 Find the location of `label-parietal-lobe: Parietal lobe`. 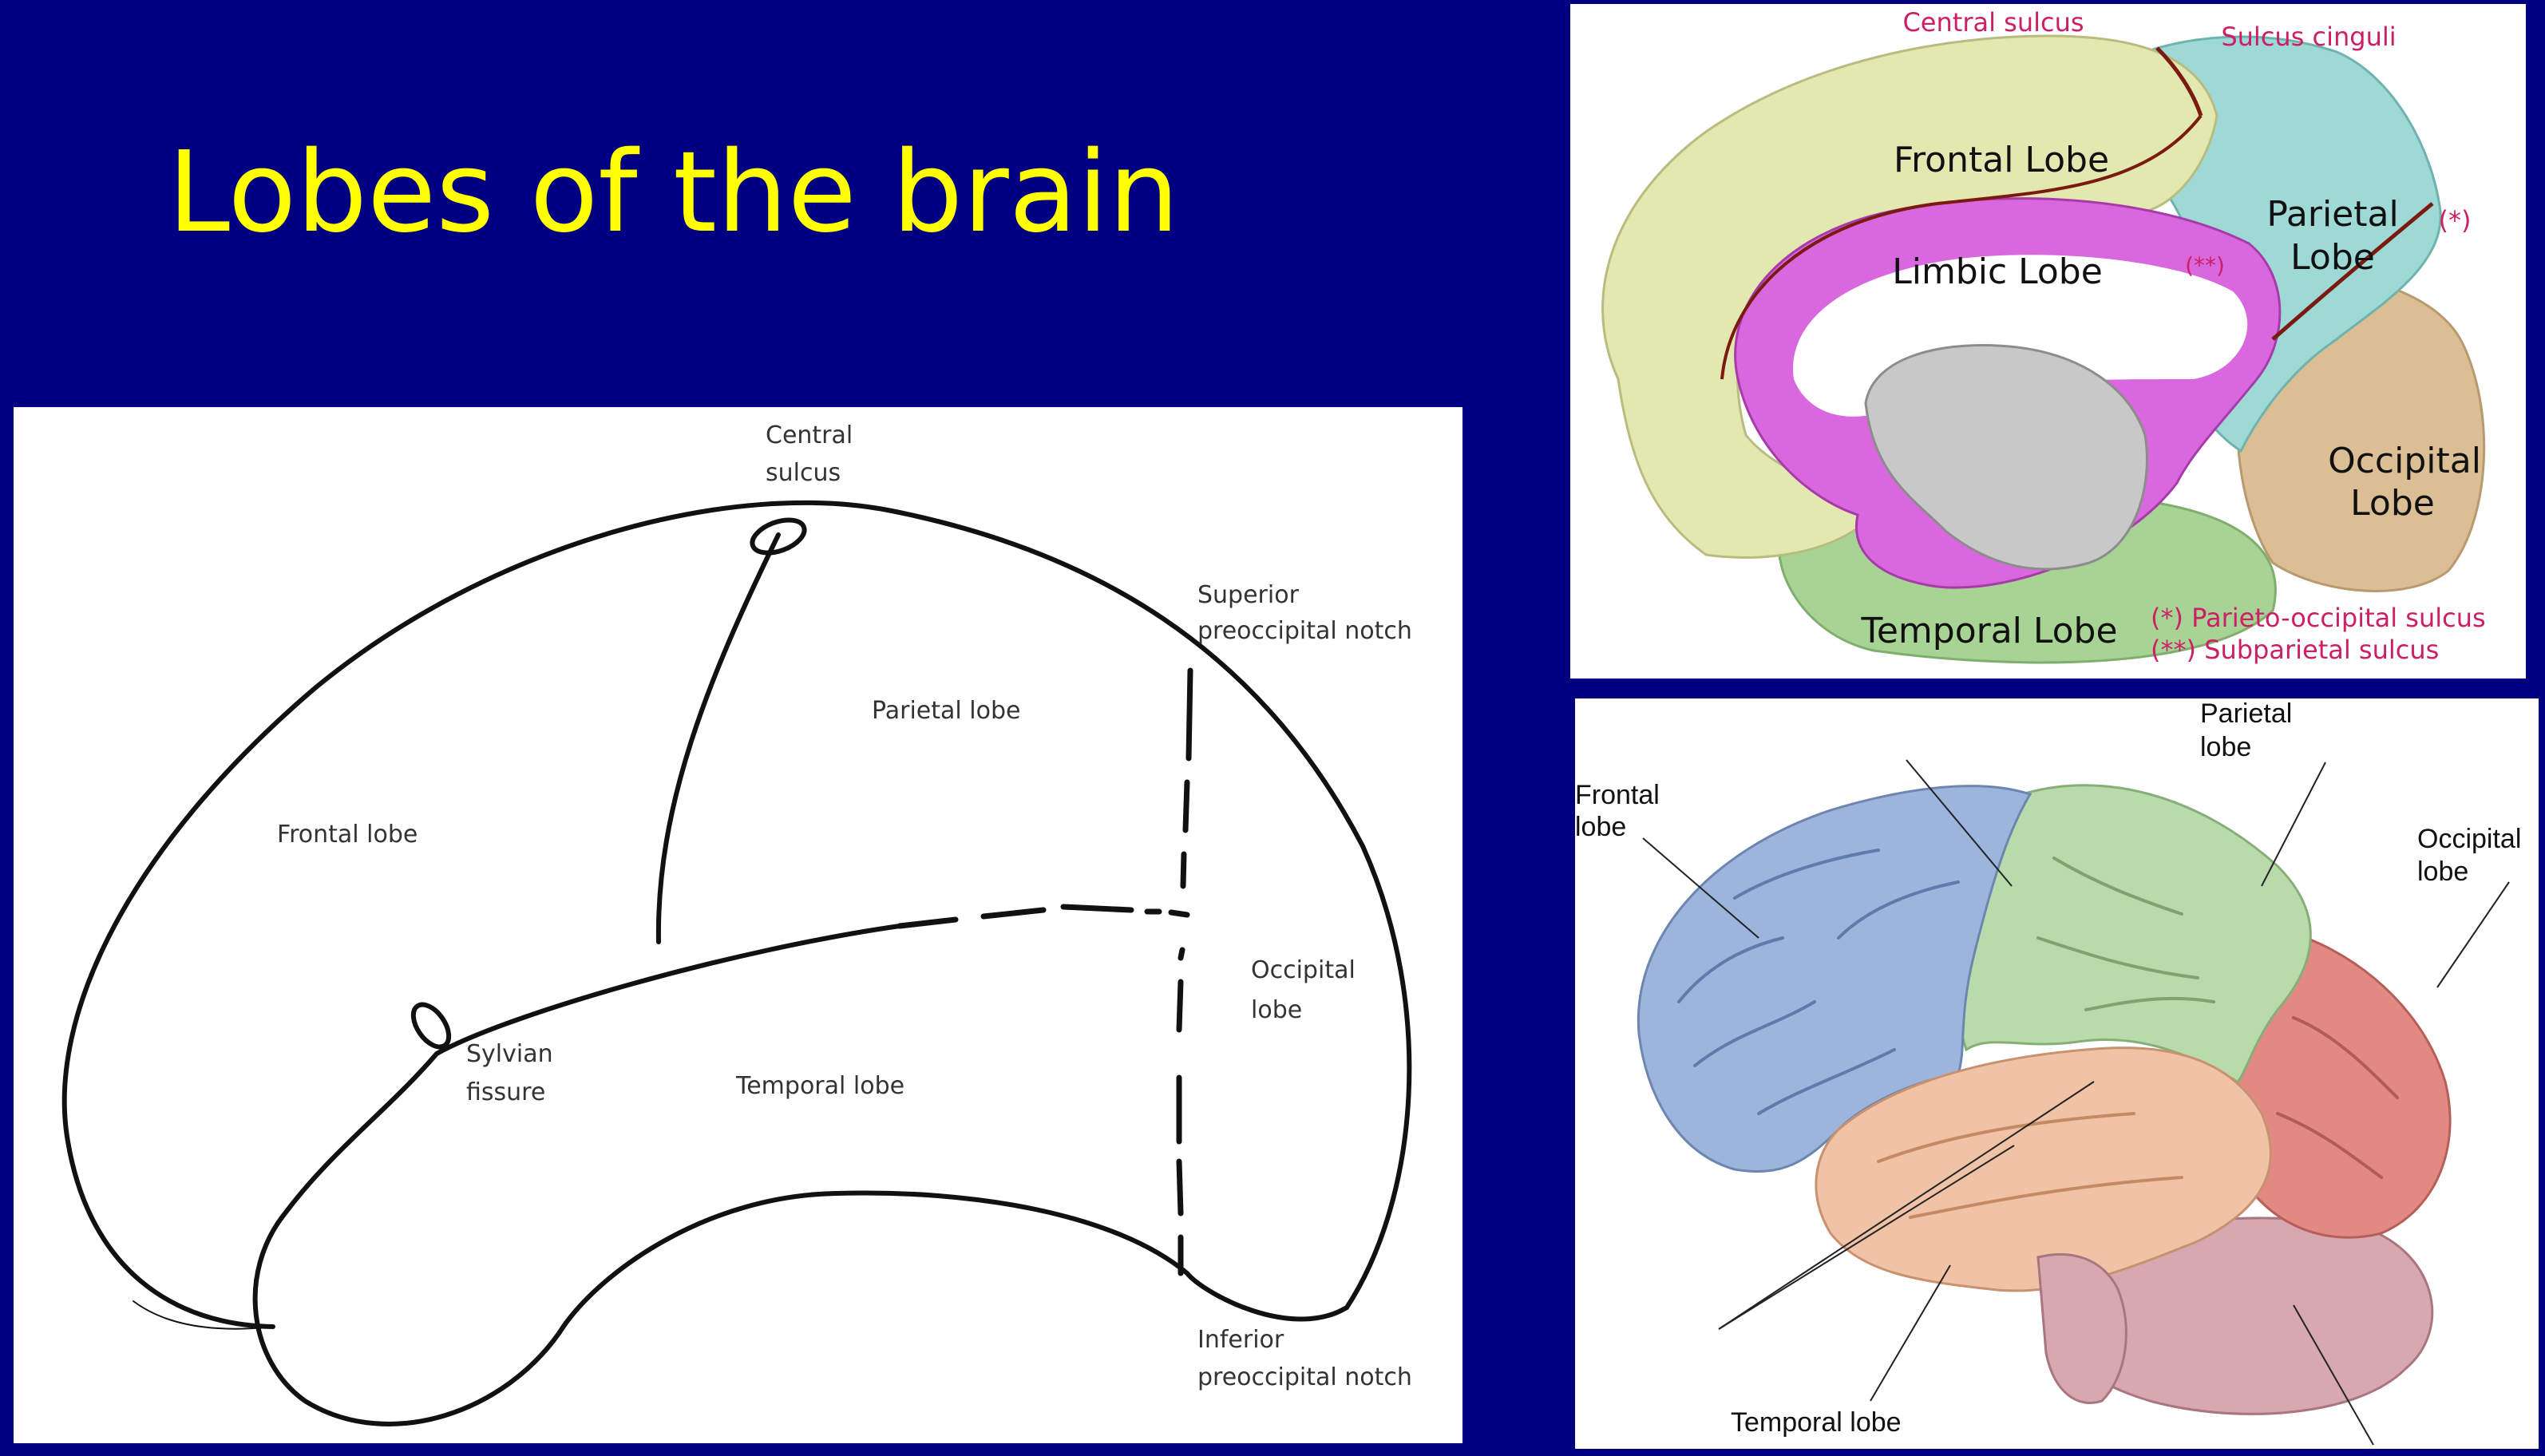

label-parietal-lobe: Parietal lobe is located at coordinates (946, 711).